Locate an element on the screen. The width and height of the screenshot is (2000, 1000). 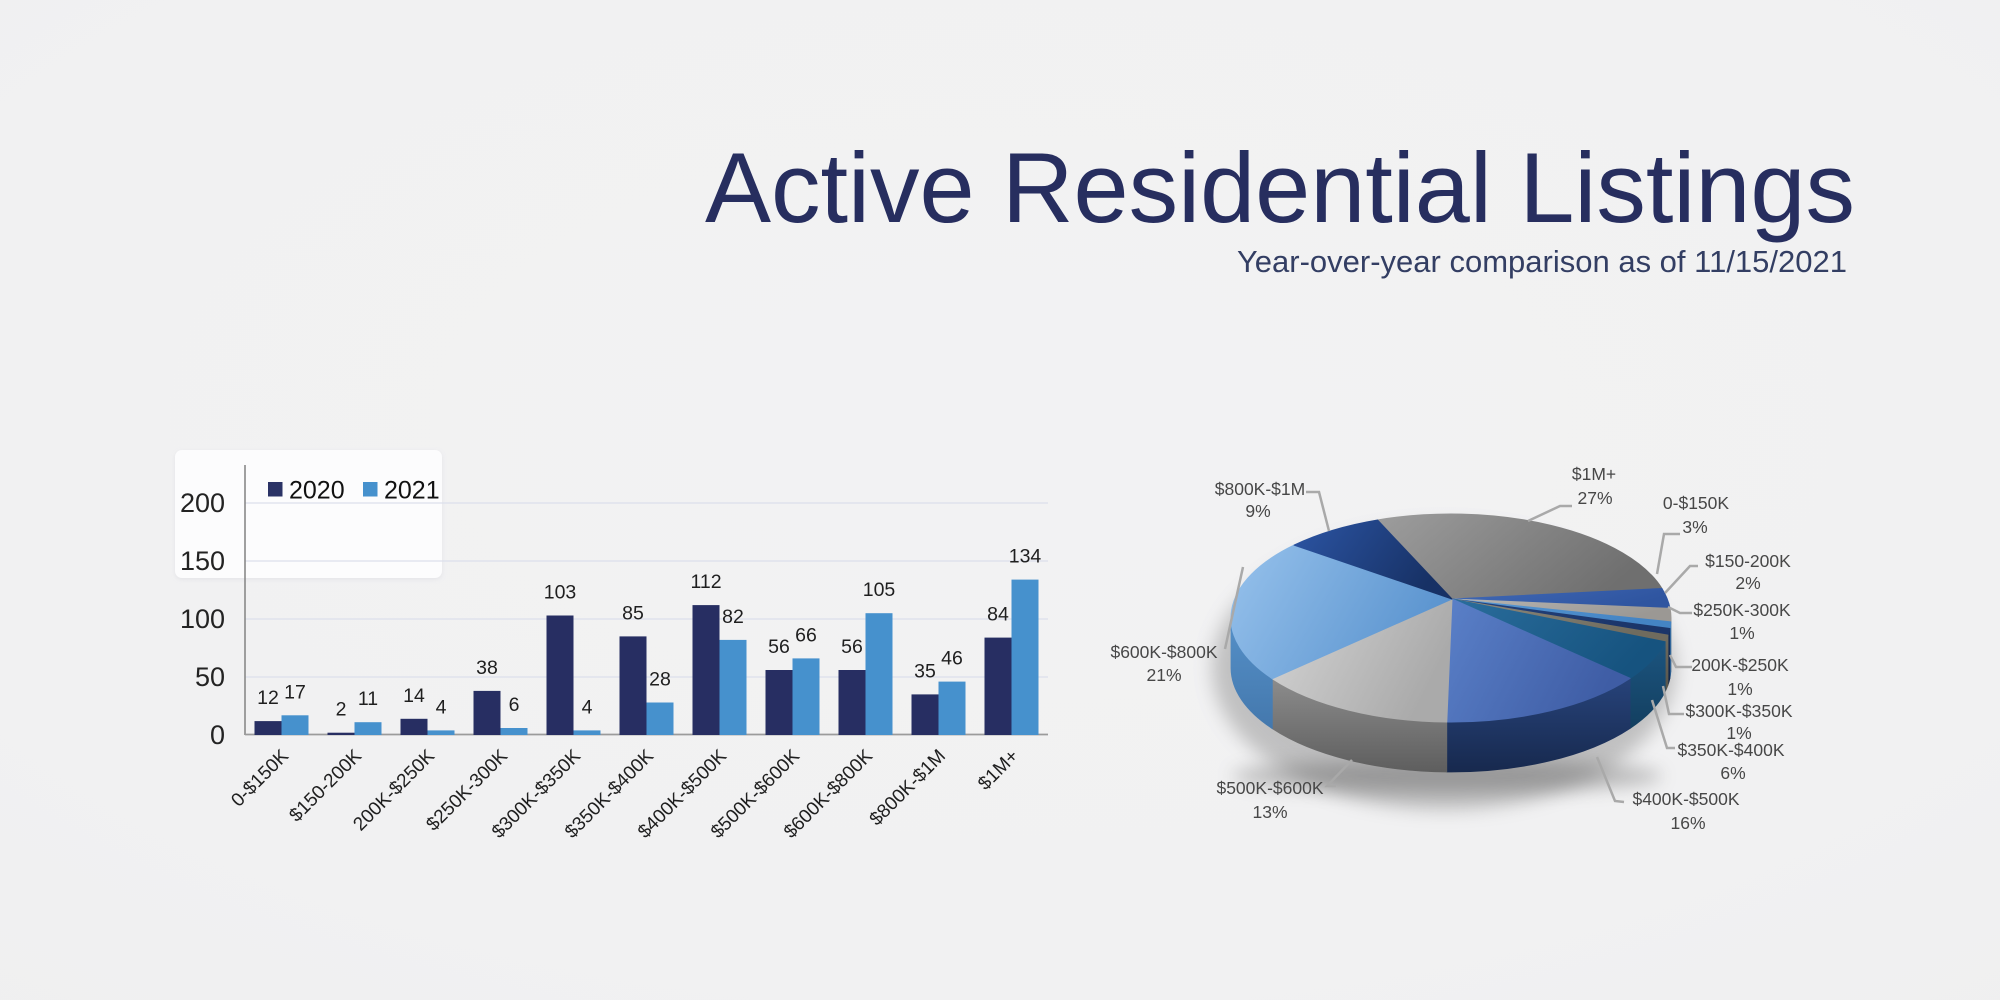
svg-text: 2 is located at coordinates (341, 710).